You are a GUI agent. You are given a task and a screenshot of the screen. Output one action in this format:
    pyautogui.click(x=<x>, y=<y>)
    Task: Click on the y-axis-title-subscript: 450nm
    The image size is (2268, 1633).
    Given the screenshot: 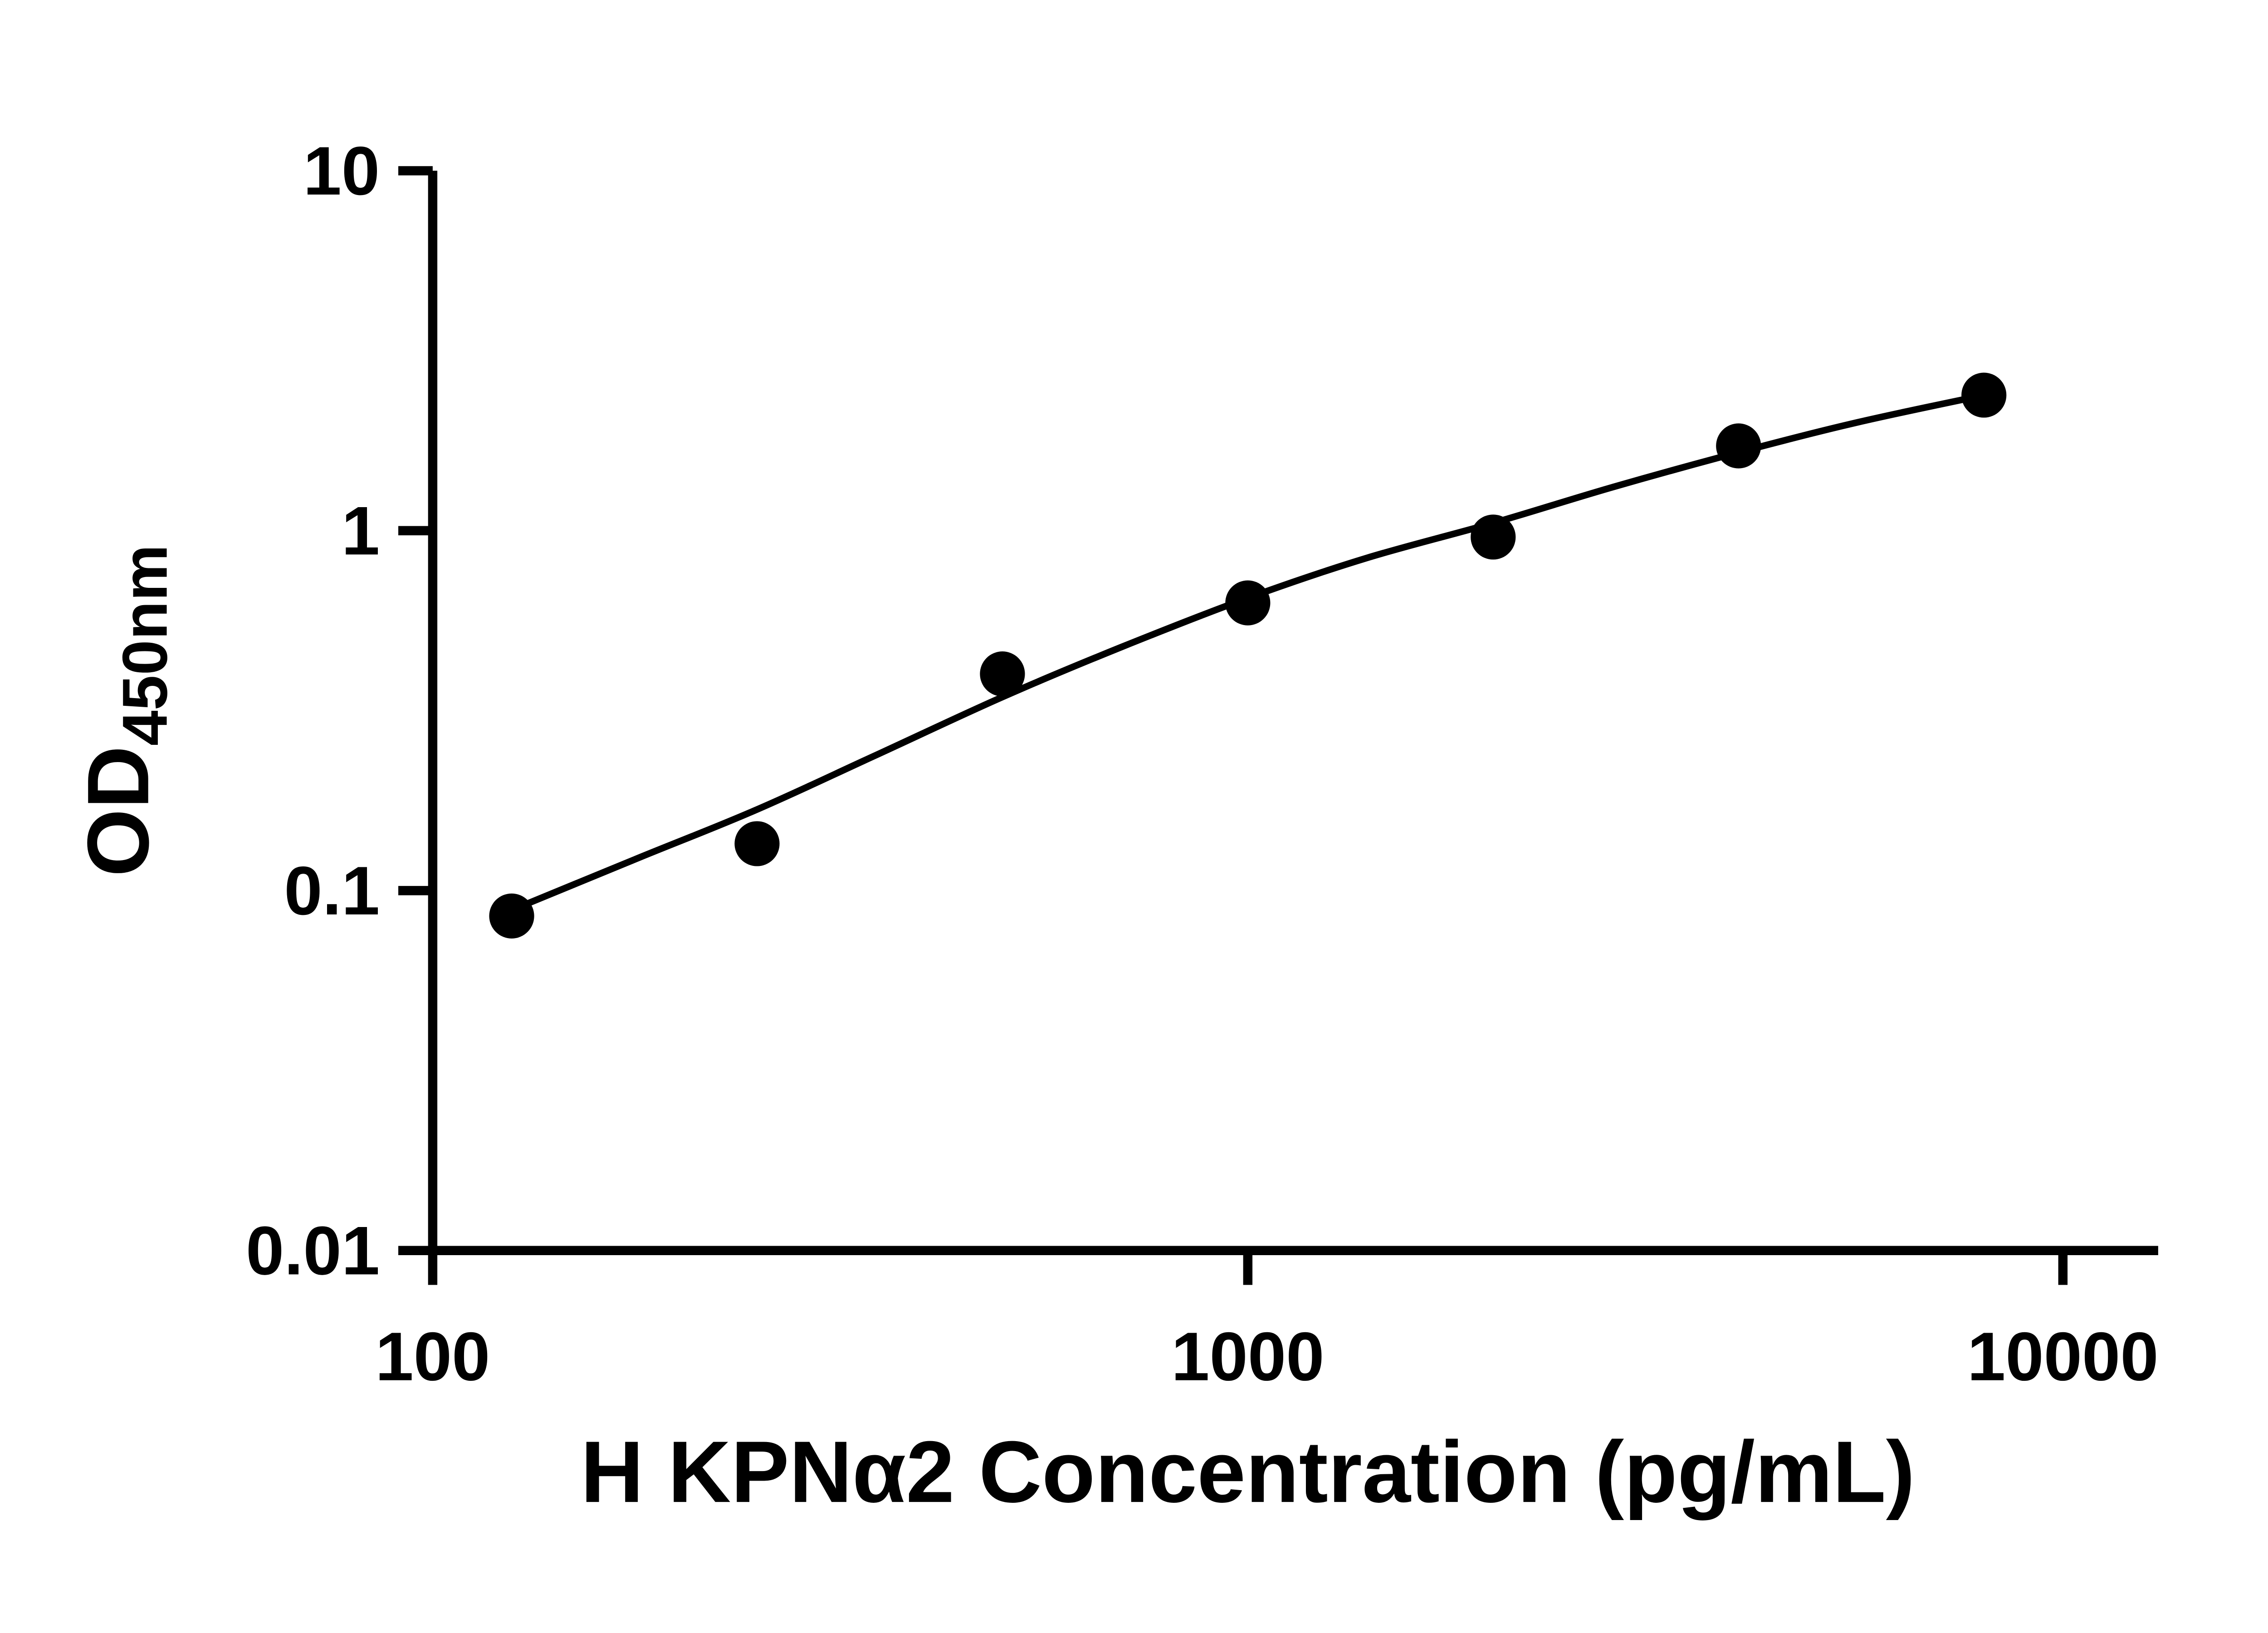 What is the action you would take?
    pyautogui.click(x=145, y=645)
    